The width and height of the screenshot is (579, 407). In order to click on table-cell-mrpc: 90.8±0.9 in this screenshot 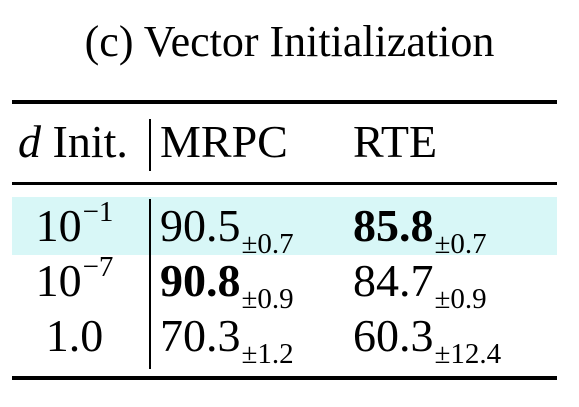, I will do `click(227, 284)`.